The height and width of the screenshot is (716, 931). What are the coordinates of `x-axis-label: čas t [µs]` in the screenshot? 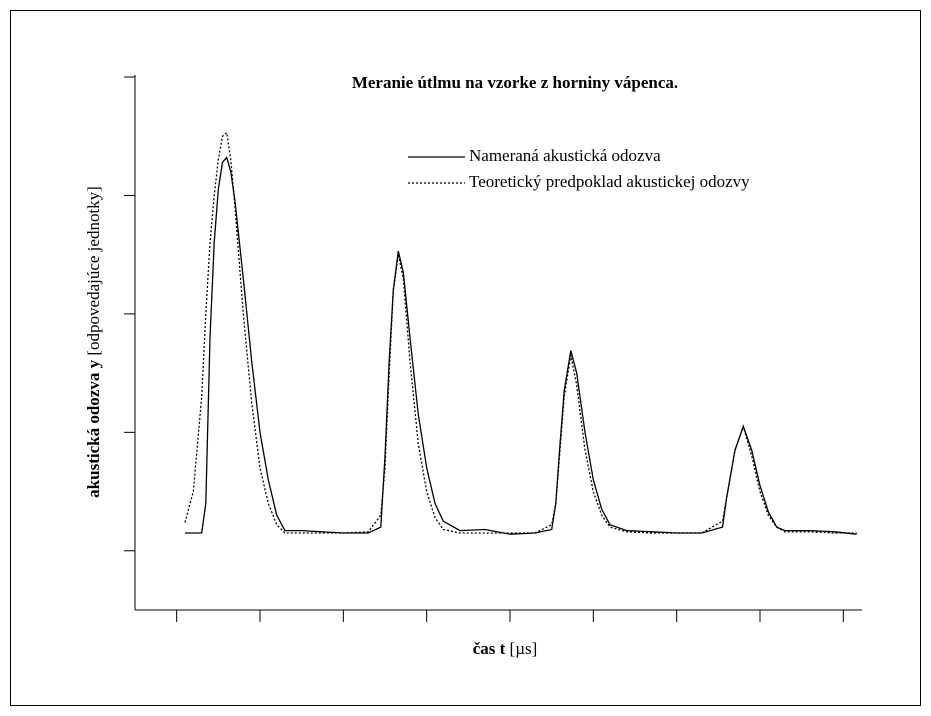 It's located at (505, 648).